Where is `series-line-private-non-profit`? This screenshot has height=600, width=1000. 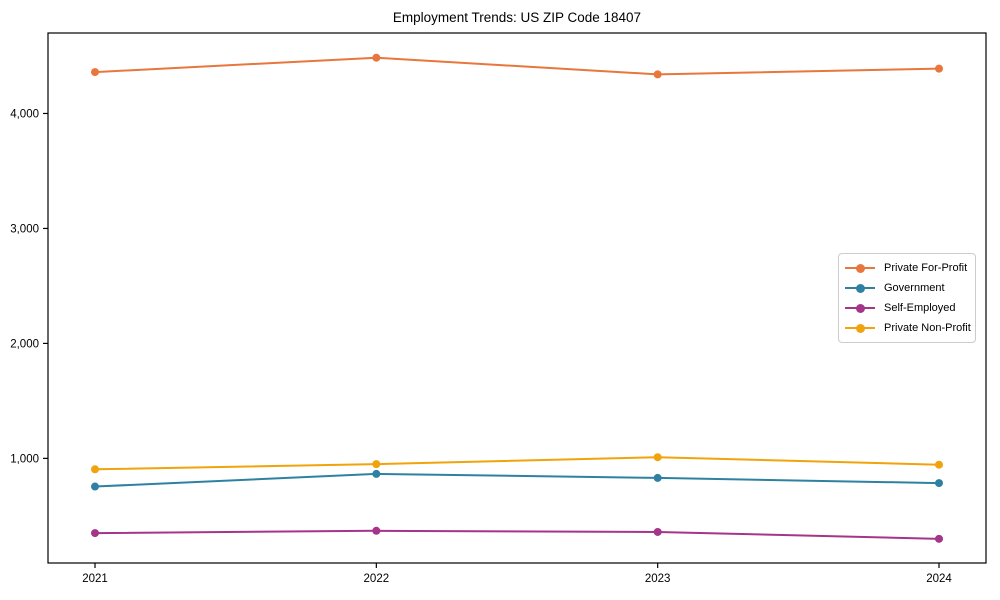
series-line-private-non-profit is located at coordinates (517, 463).